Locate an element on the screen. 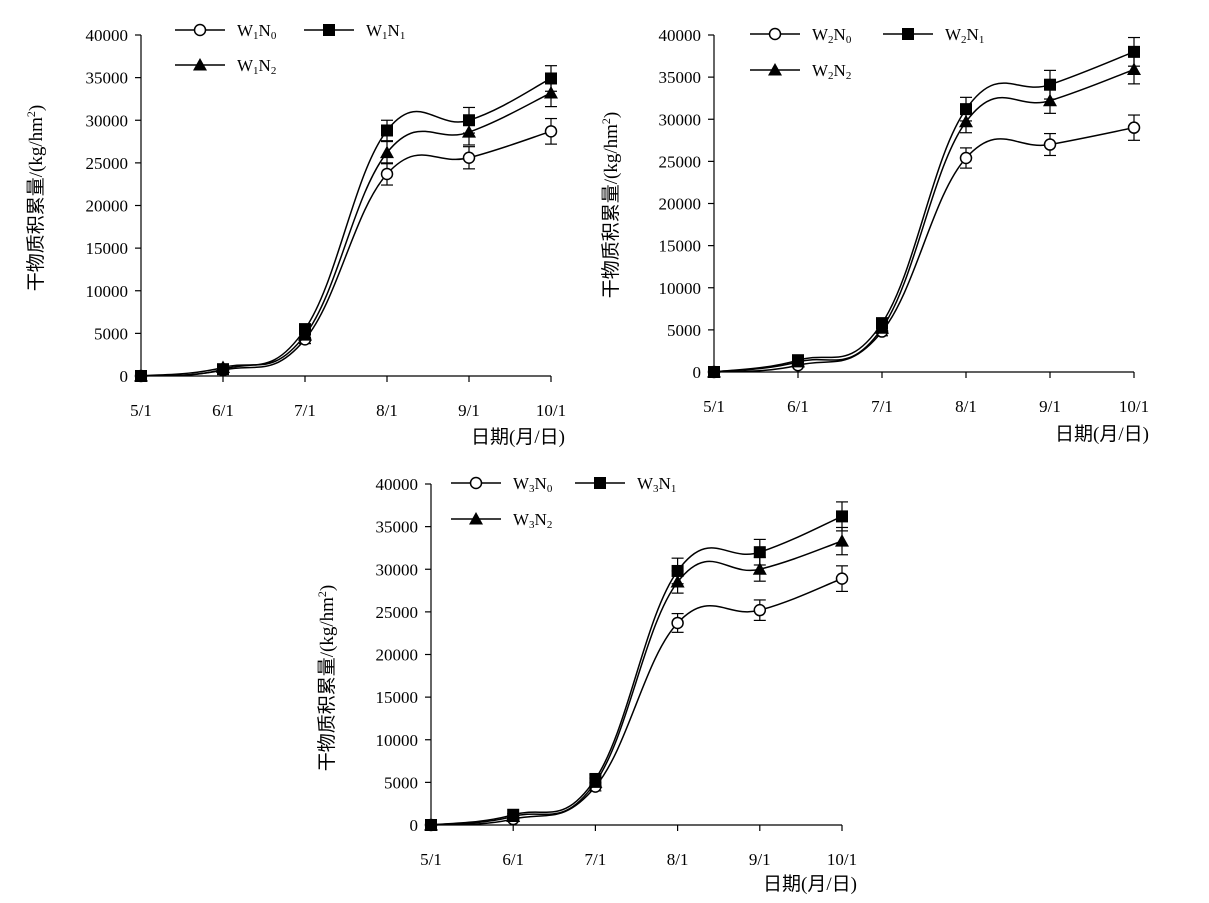 The image size is (1209, 903). legend-entry-w1n0: W1N0 is located at coordinates (226, 31).